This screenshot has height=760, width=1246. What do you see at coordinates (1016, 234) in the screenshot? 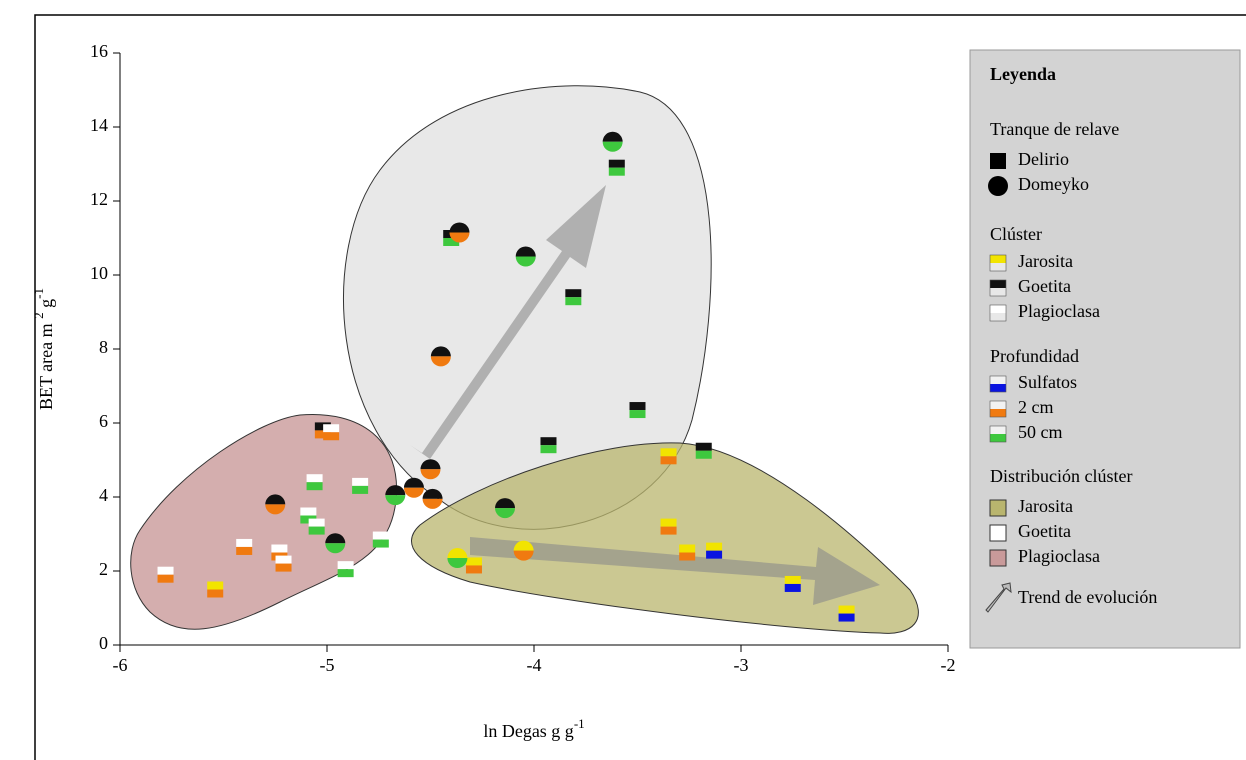
I see `legend-group-title: Clúster` at bounding box center [1016, 234].